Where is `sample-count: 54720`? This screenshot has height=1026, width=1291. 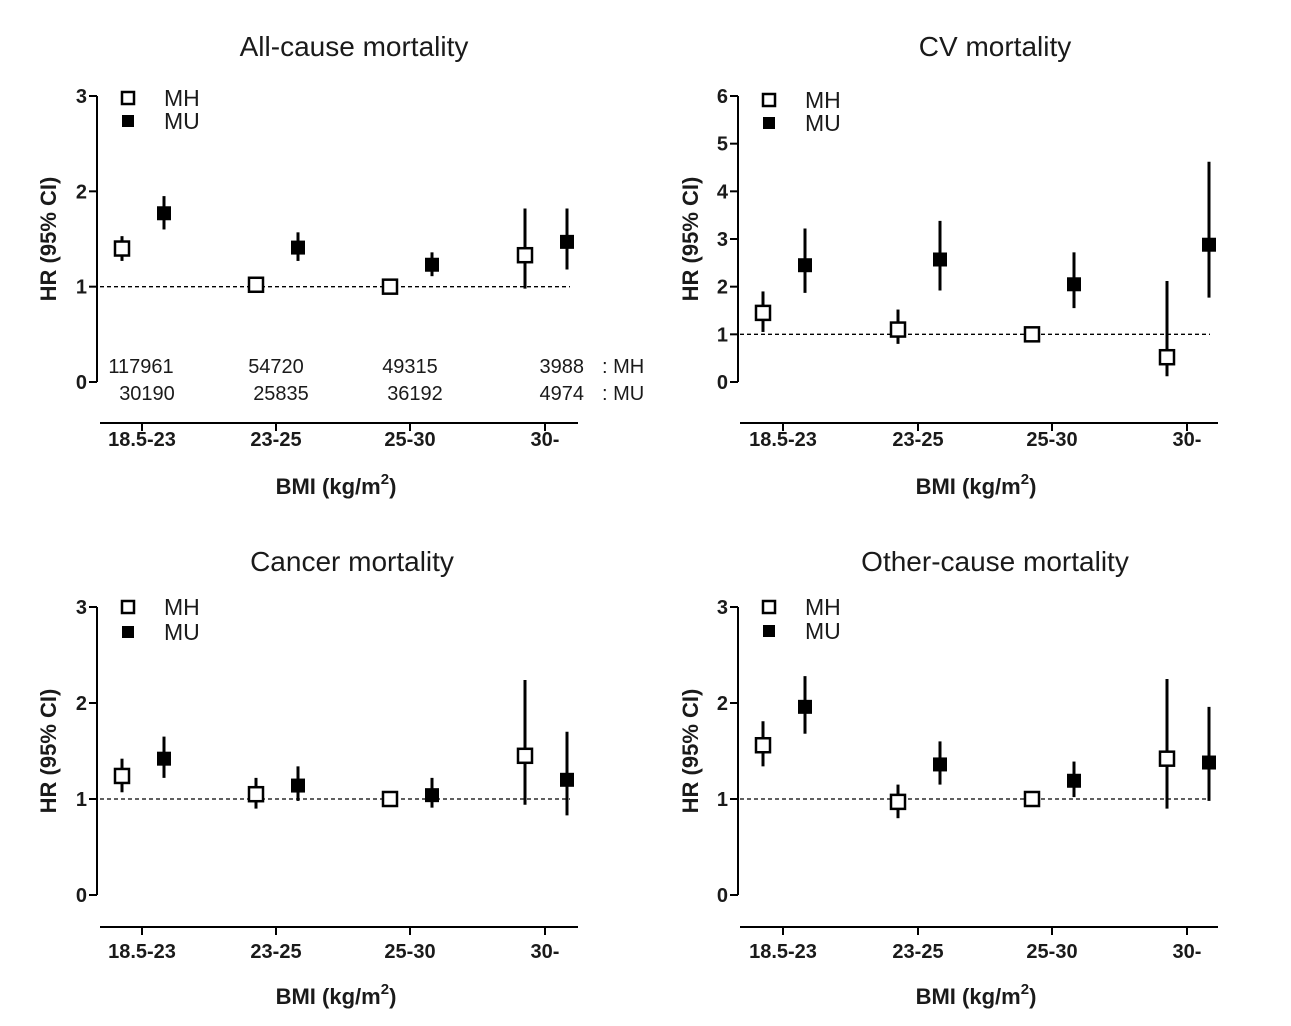
sample-count: 54720 is located at coordinates (276, 367).